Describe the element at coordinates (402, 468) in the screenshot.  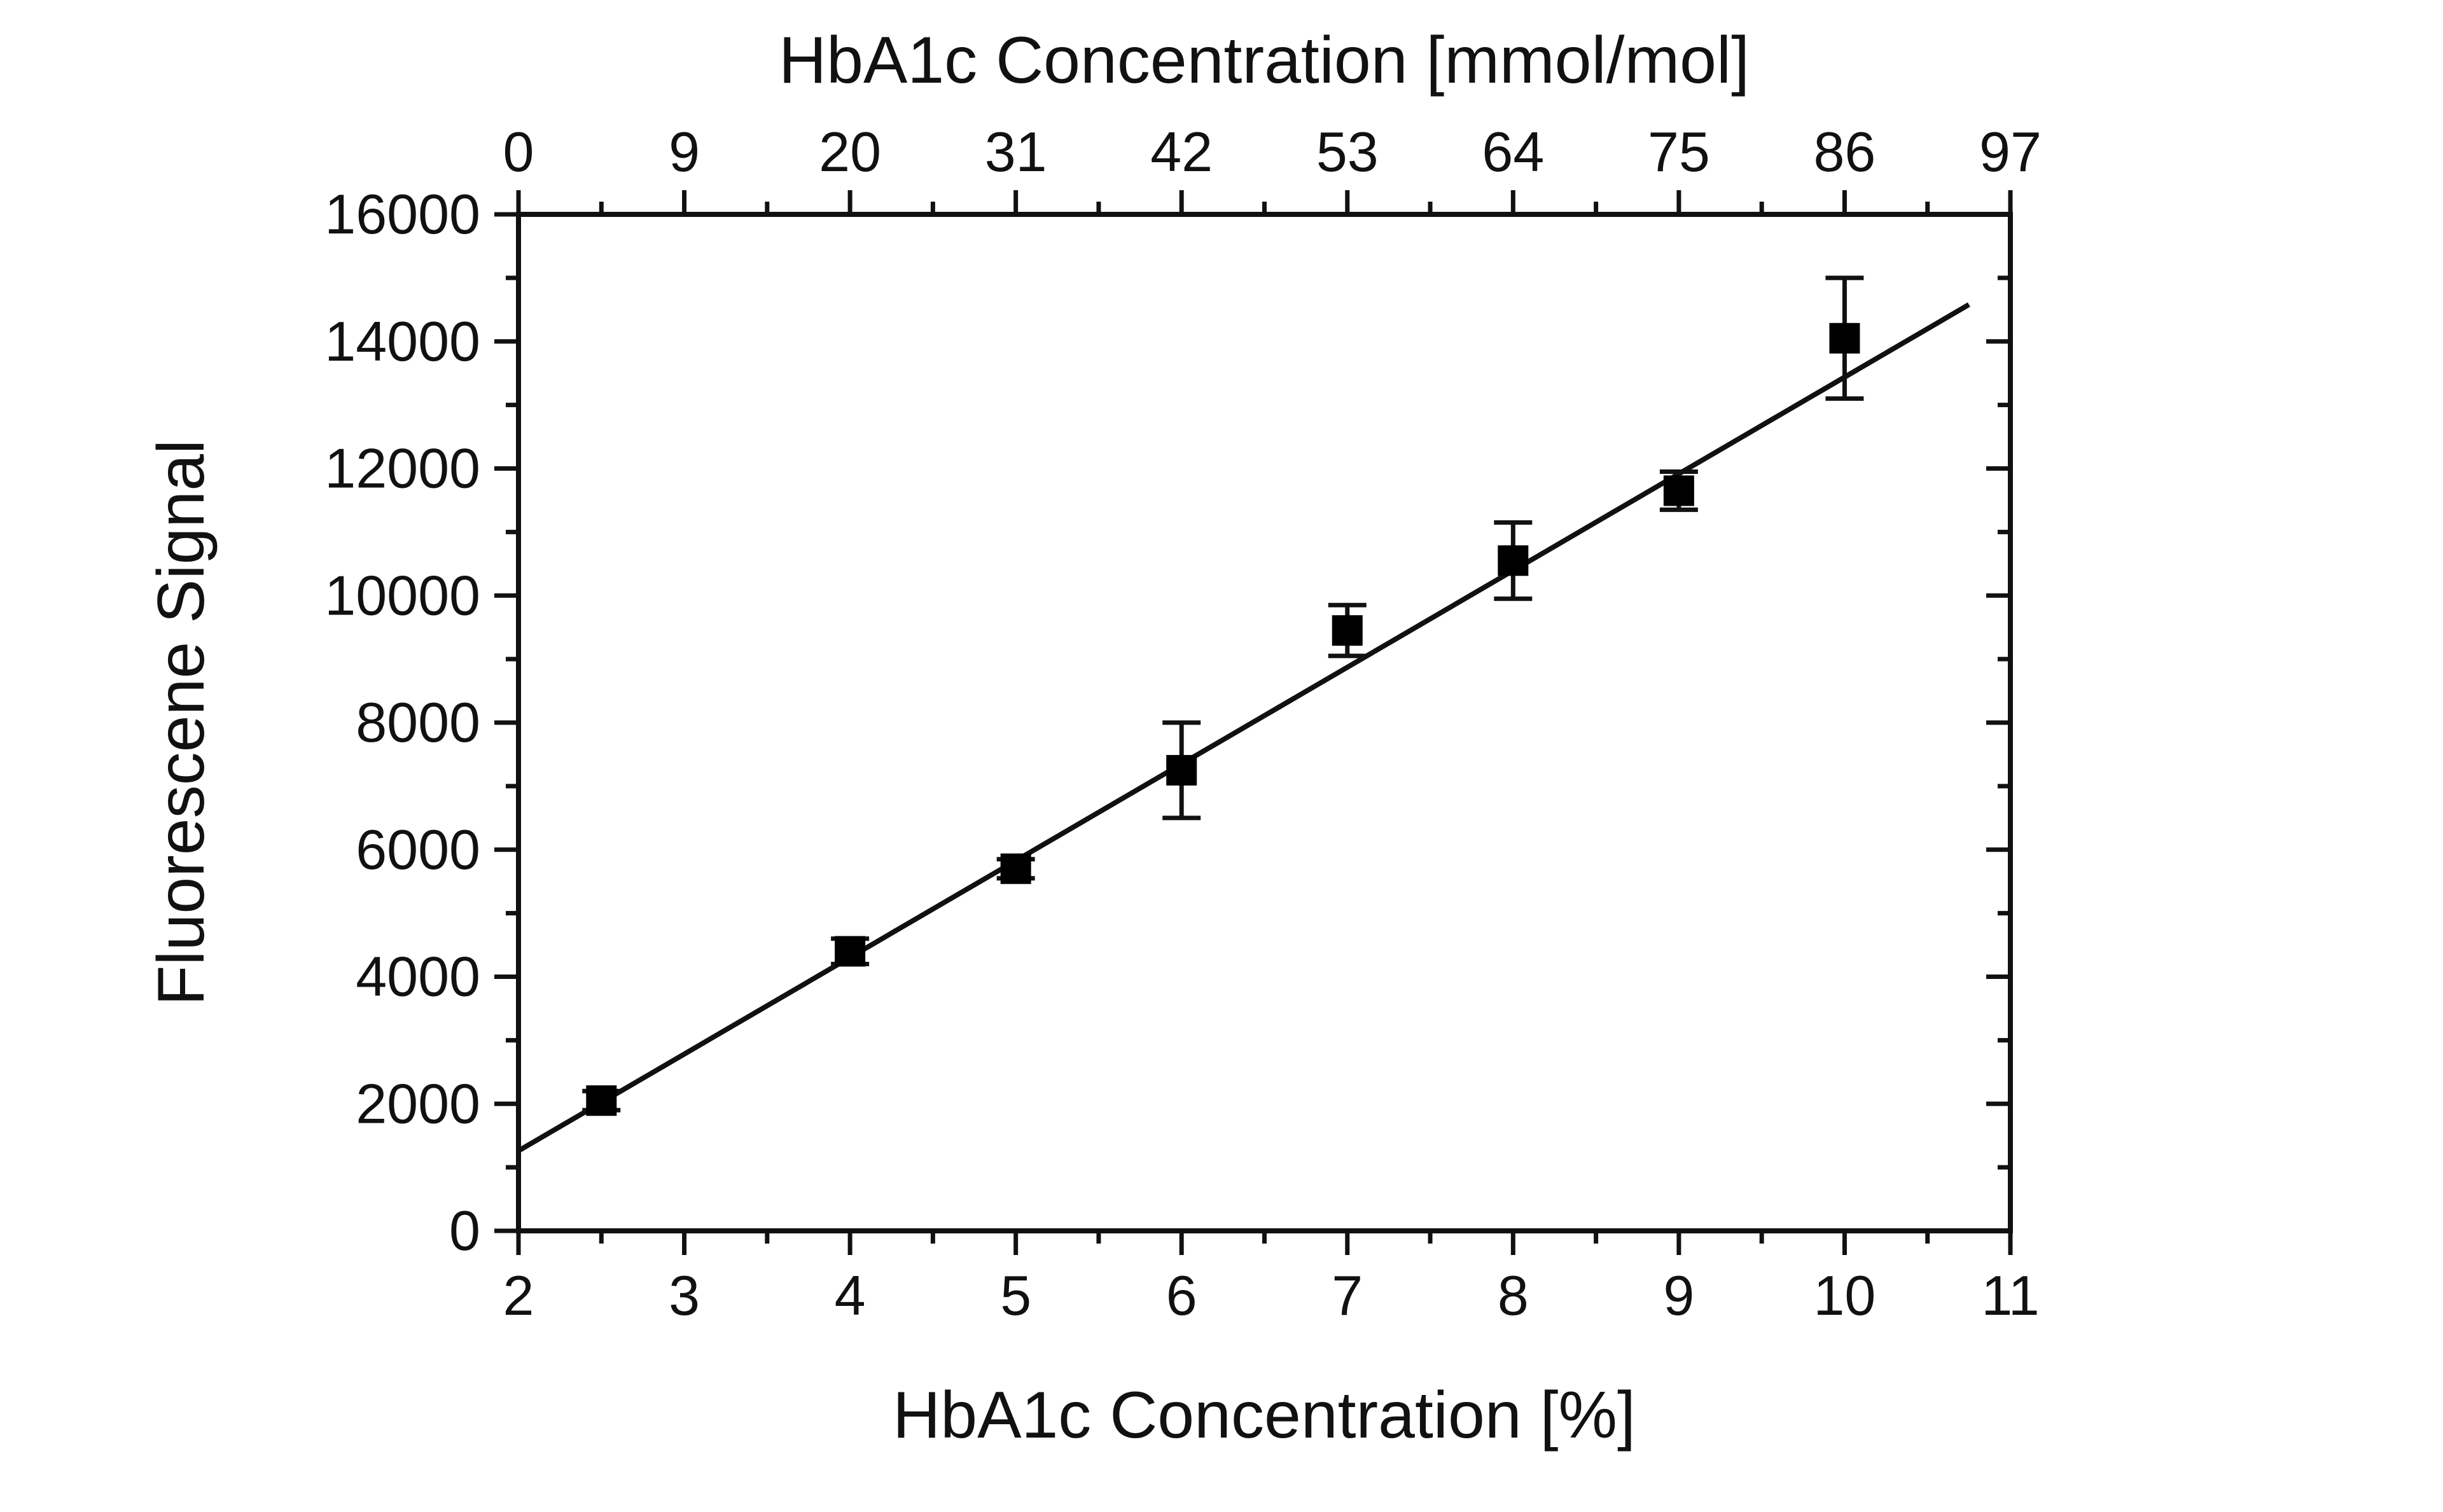
I see `y-tick-label: 12000` at that location.